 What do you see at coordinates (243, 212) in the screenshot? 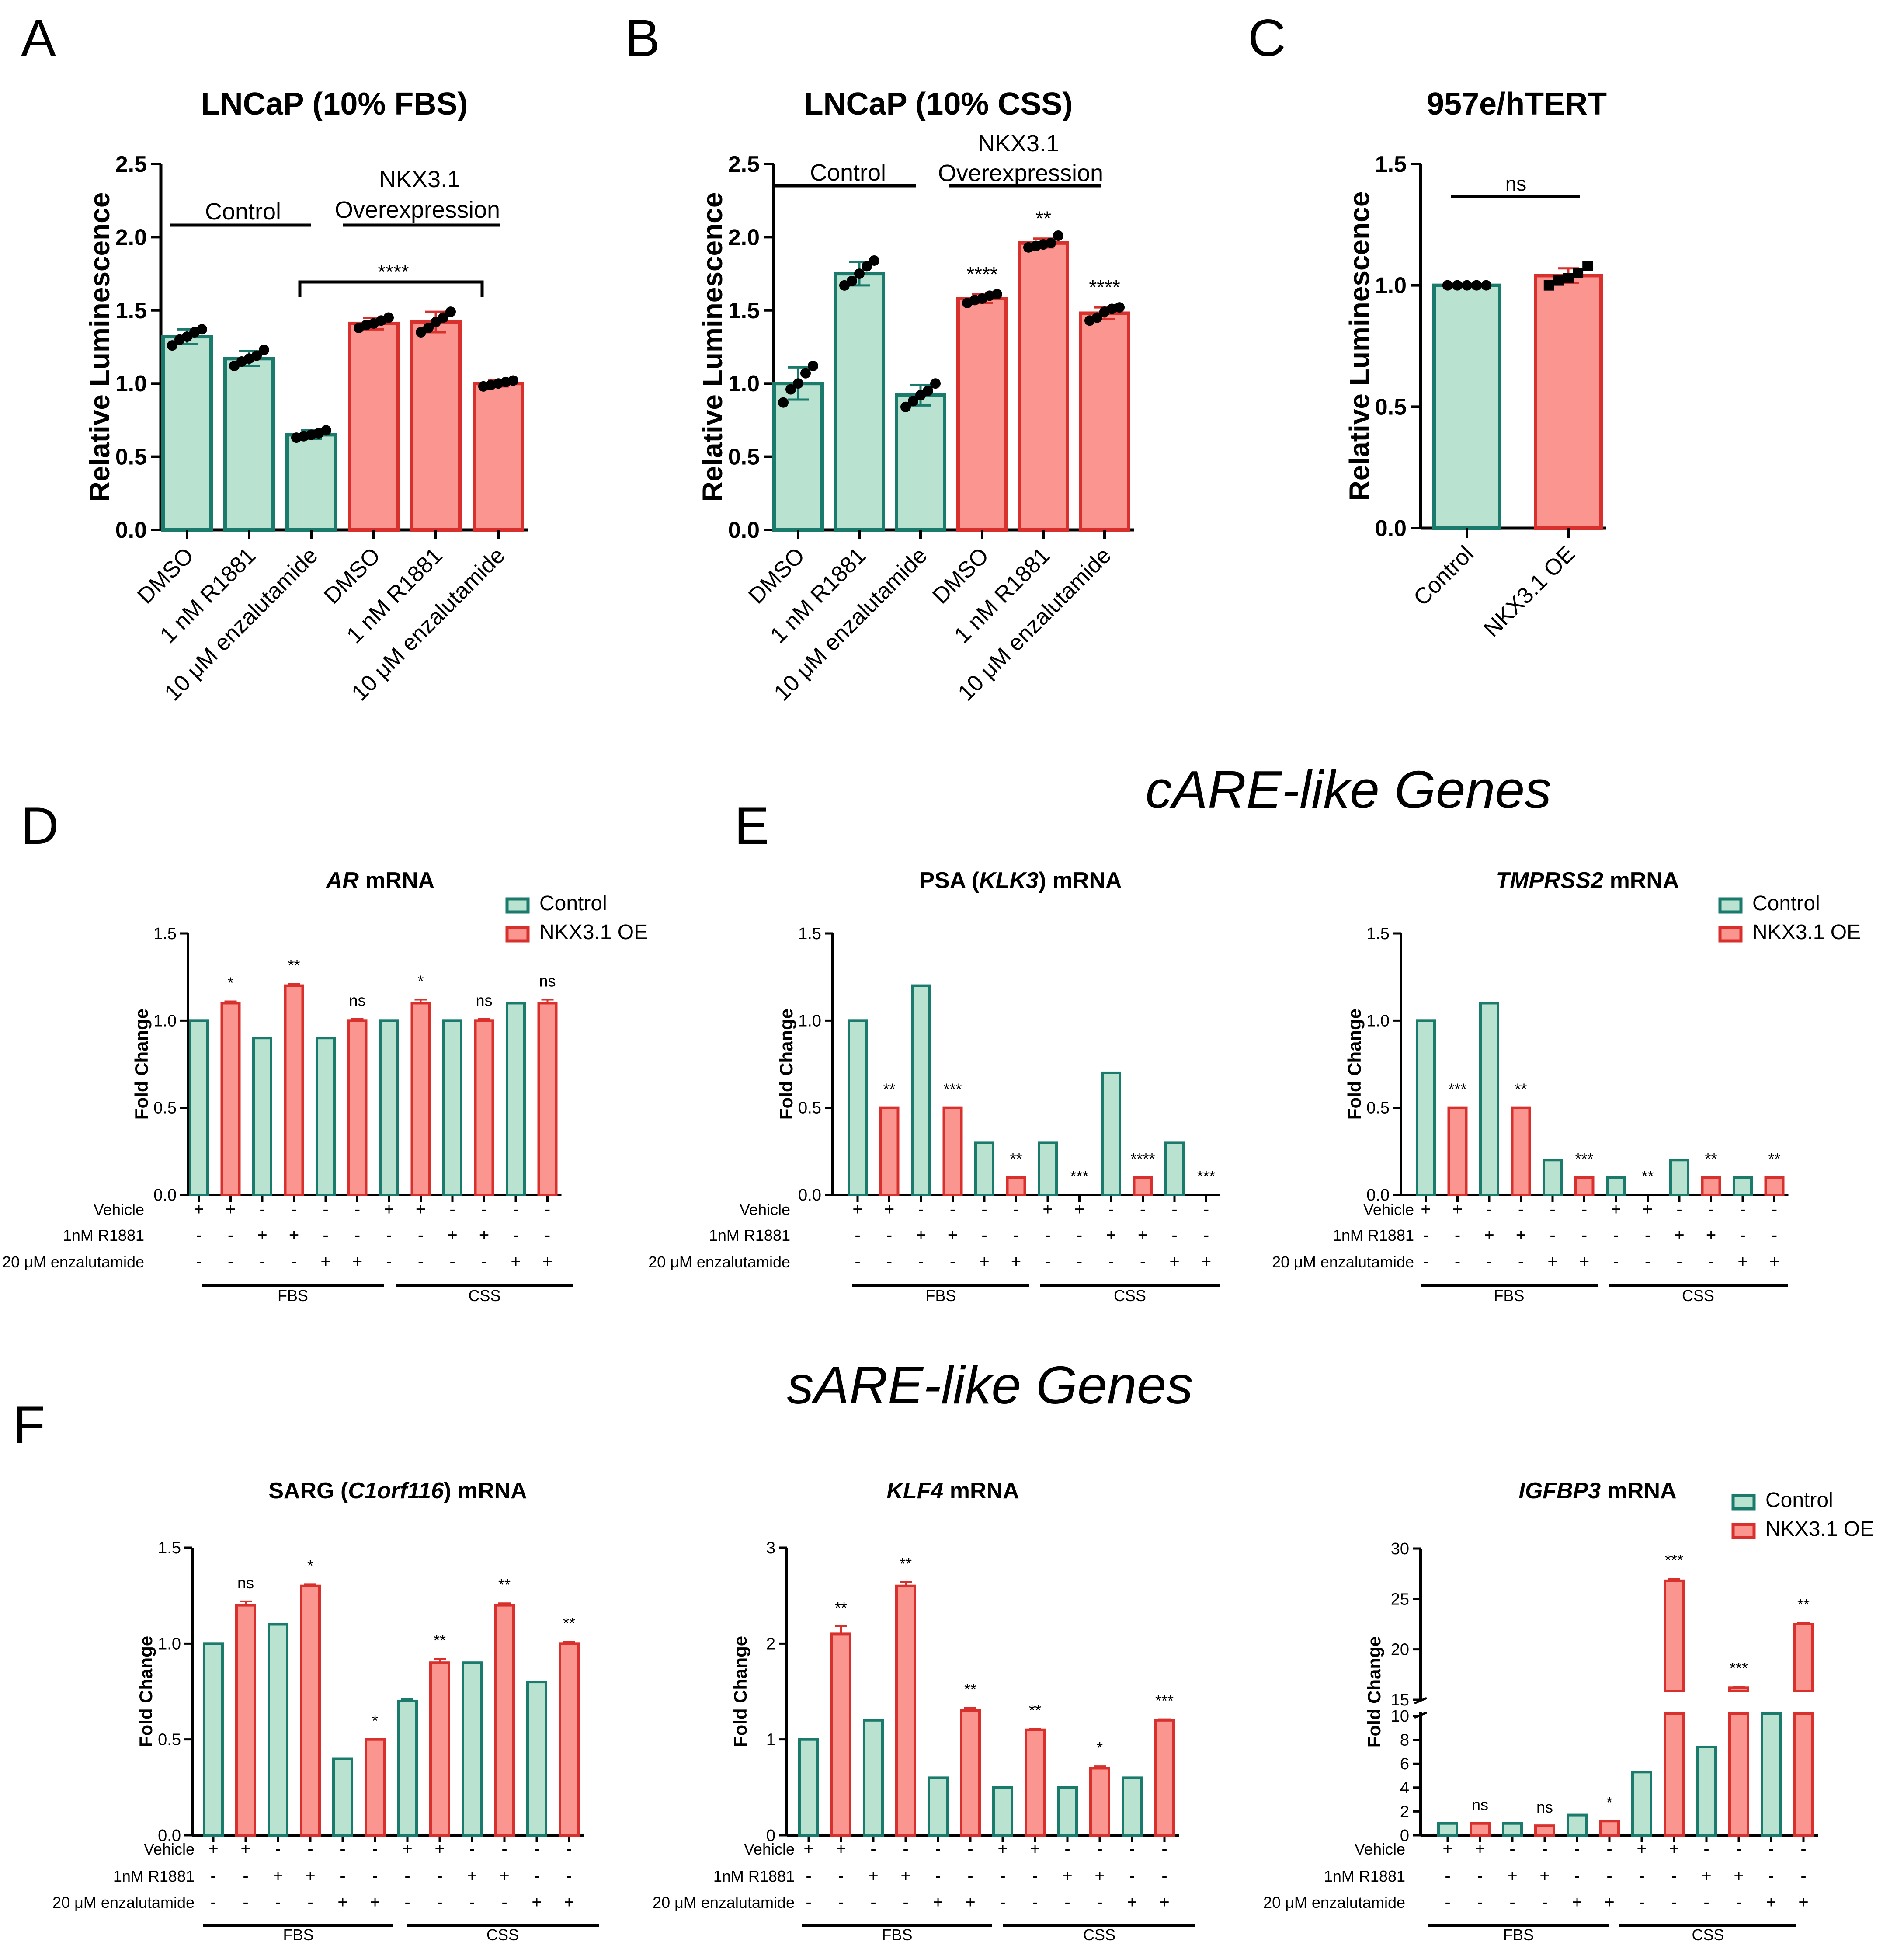
I see `group-label-control: Control` at bounding box center [243, 212].